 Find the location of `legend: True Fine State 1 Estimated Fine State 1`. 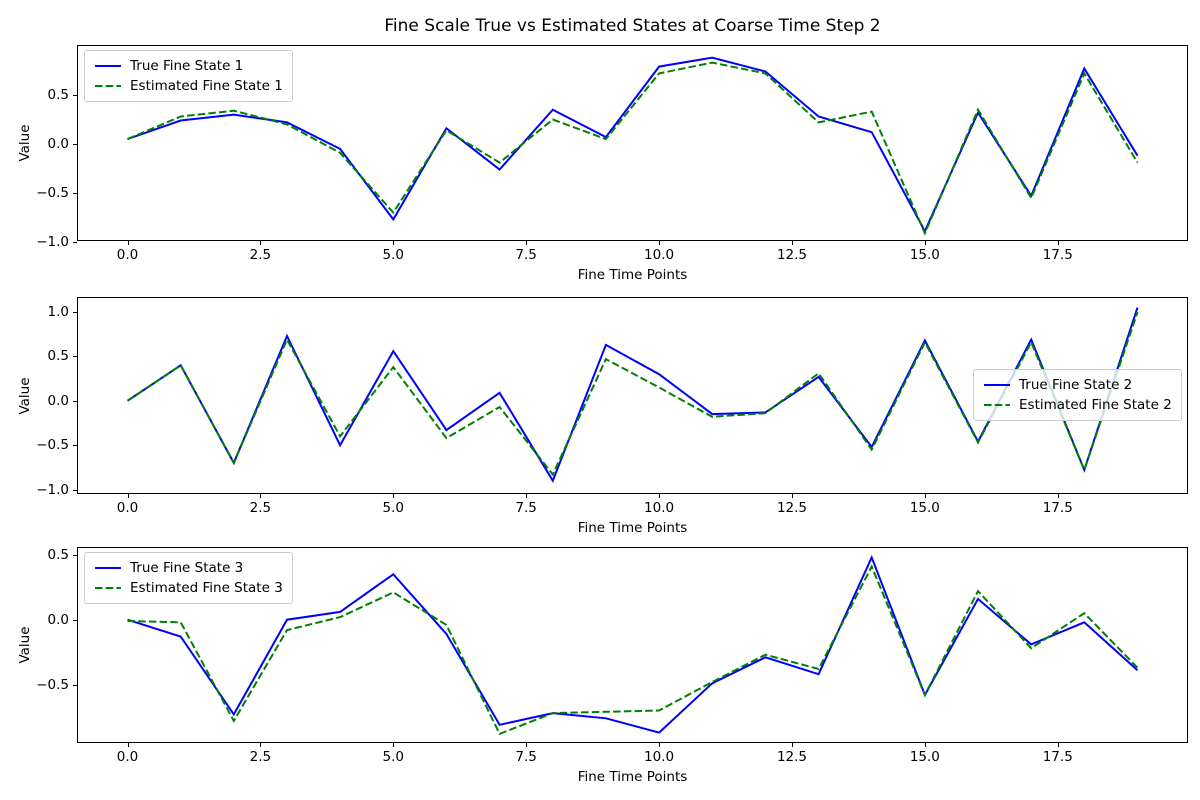

legend: True Fine State 1 Estimated Fine State 1 is located at coordinates (188, 76).